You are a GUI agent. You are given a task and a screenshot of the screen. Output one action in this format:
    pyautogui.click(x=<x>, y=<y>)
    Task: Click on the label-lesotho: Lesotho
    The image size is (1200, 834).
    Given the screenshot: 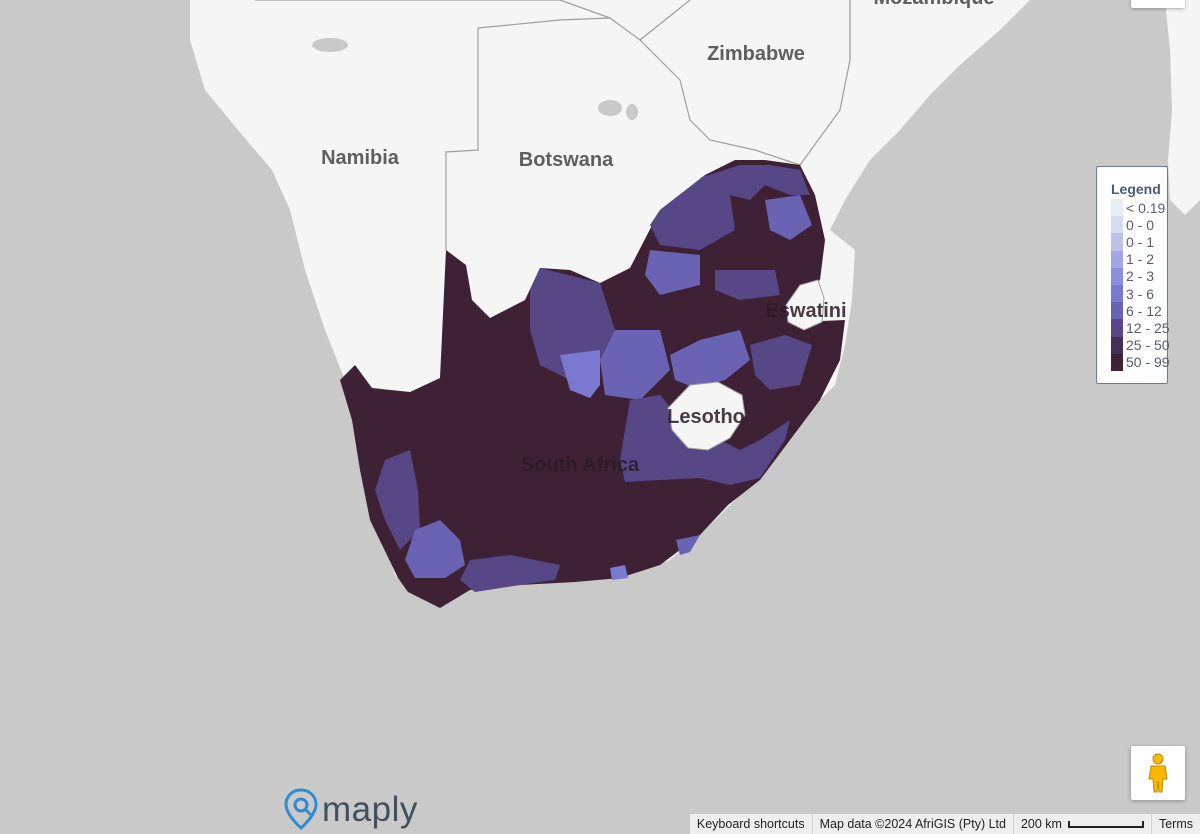 What is the action you would take?
    pyautogui.click(x=706, y=417)
    